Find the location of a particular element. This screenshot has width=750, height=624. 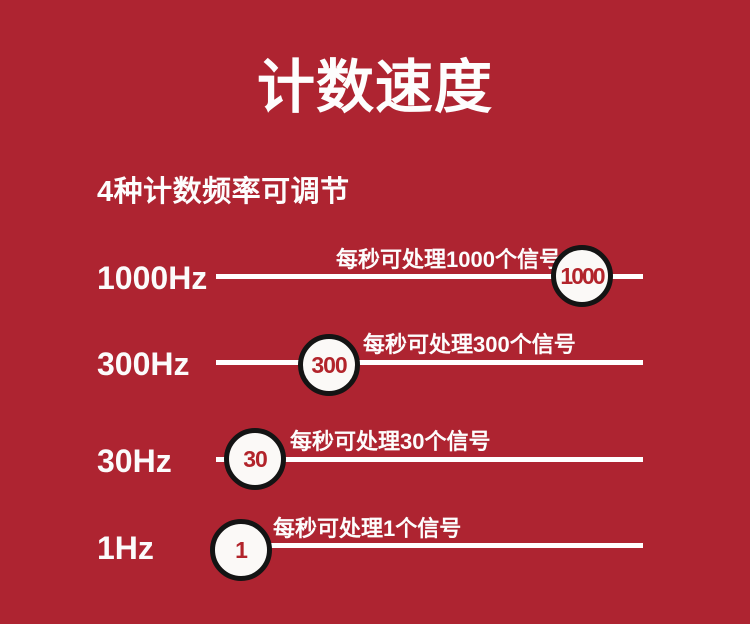

frequency-knob-1hz: 1 is located at coordinates (241, 550).